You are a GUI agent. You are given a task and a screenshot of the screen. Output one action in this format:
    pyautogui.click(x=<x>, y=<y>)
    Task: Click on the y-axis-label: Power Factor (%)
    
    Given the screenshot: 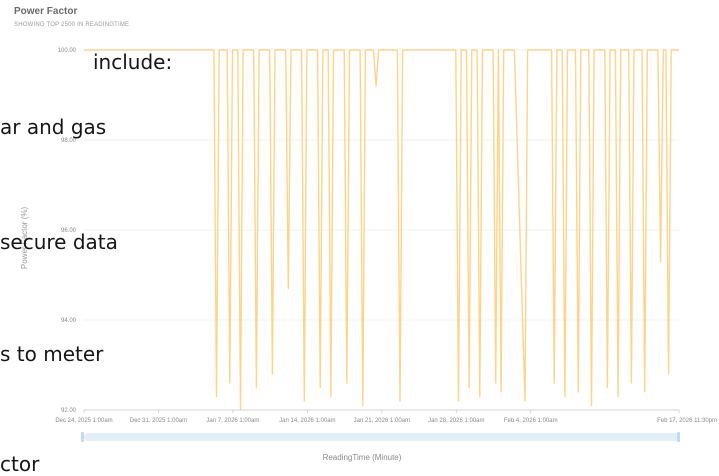 What is the action you would take?
    pyautogui.click(x=24, y=238)
    